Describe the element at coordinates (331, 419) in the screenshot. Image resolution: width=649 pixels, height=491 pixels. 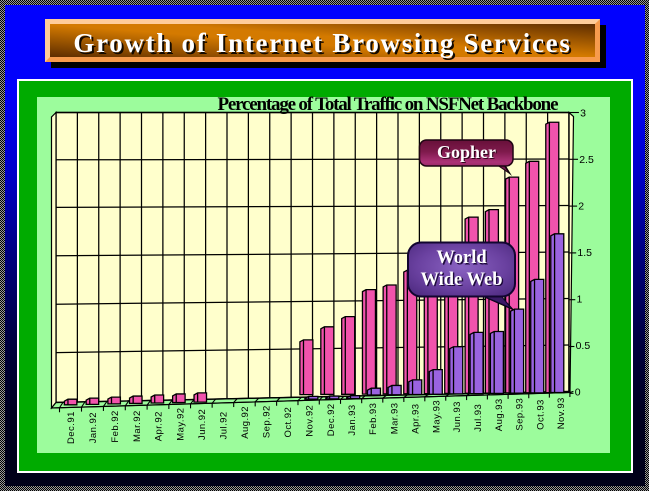
I see `svg-text: Dec.92` at that location.